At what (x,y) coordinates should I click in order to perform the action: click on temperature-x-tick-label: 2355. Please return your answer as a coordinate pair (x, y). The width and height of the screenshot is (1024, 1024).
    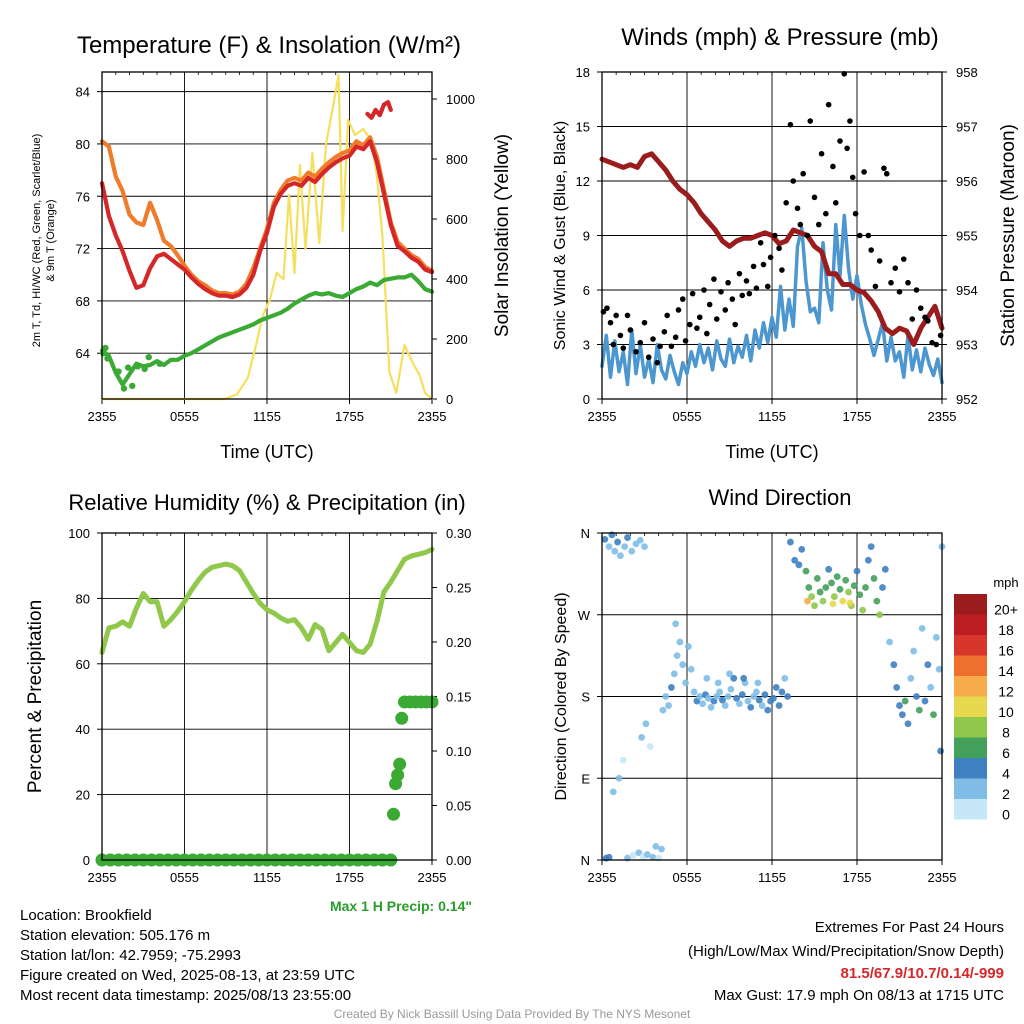
    Looking at the image, I should click on (102, 416).